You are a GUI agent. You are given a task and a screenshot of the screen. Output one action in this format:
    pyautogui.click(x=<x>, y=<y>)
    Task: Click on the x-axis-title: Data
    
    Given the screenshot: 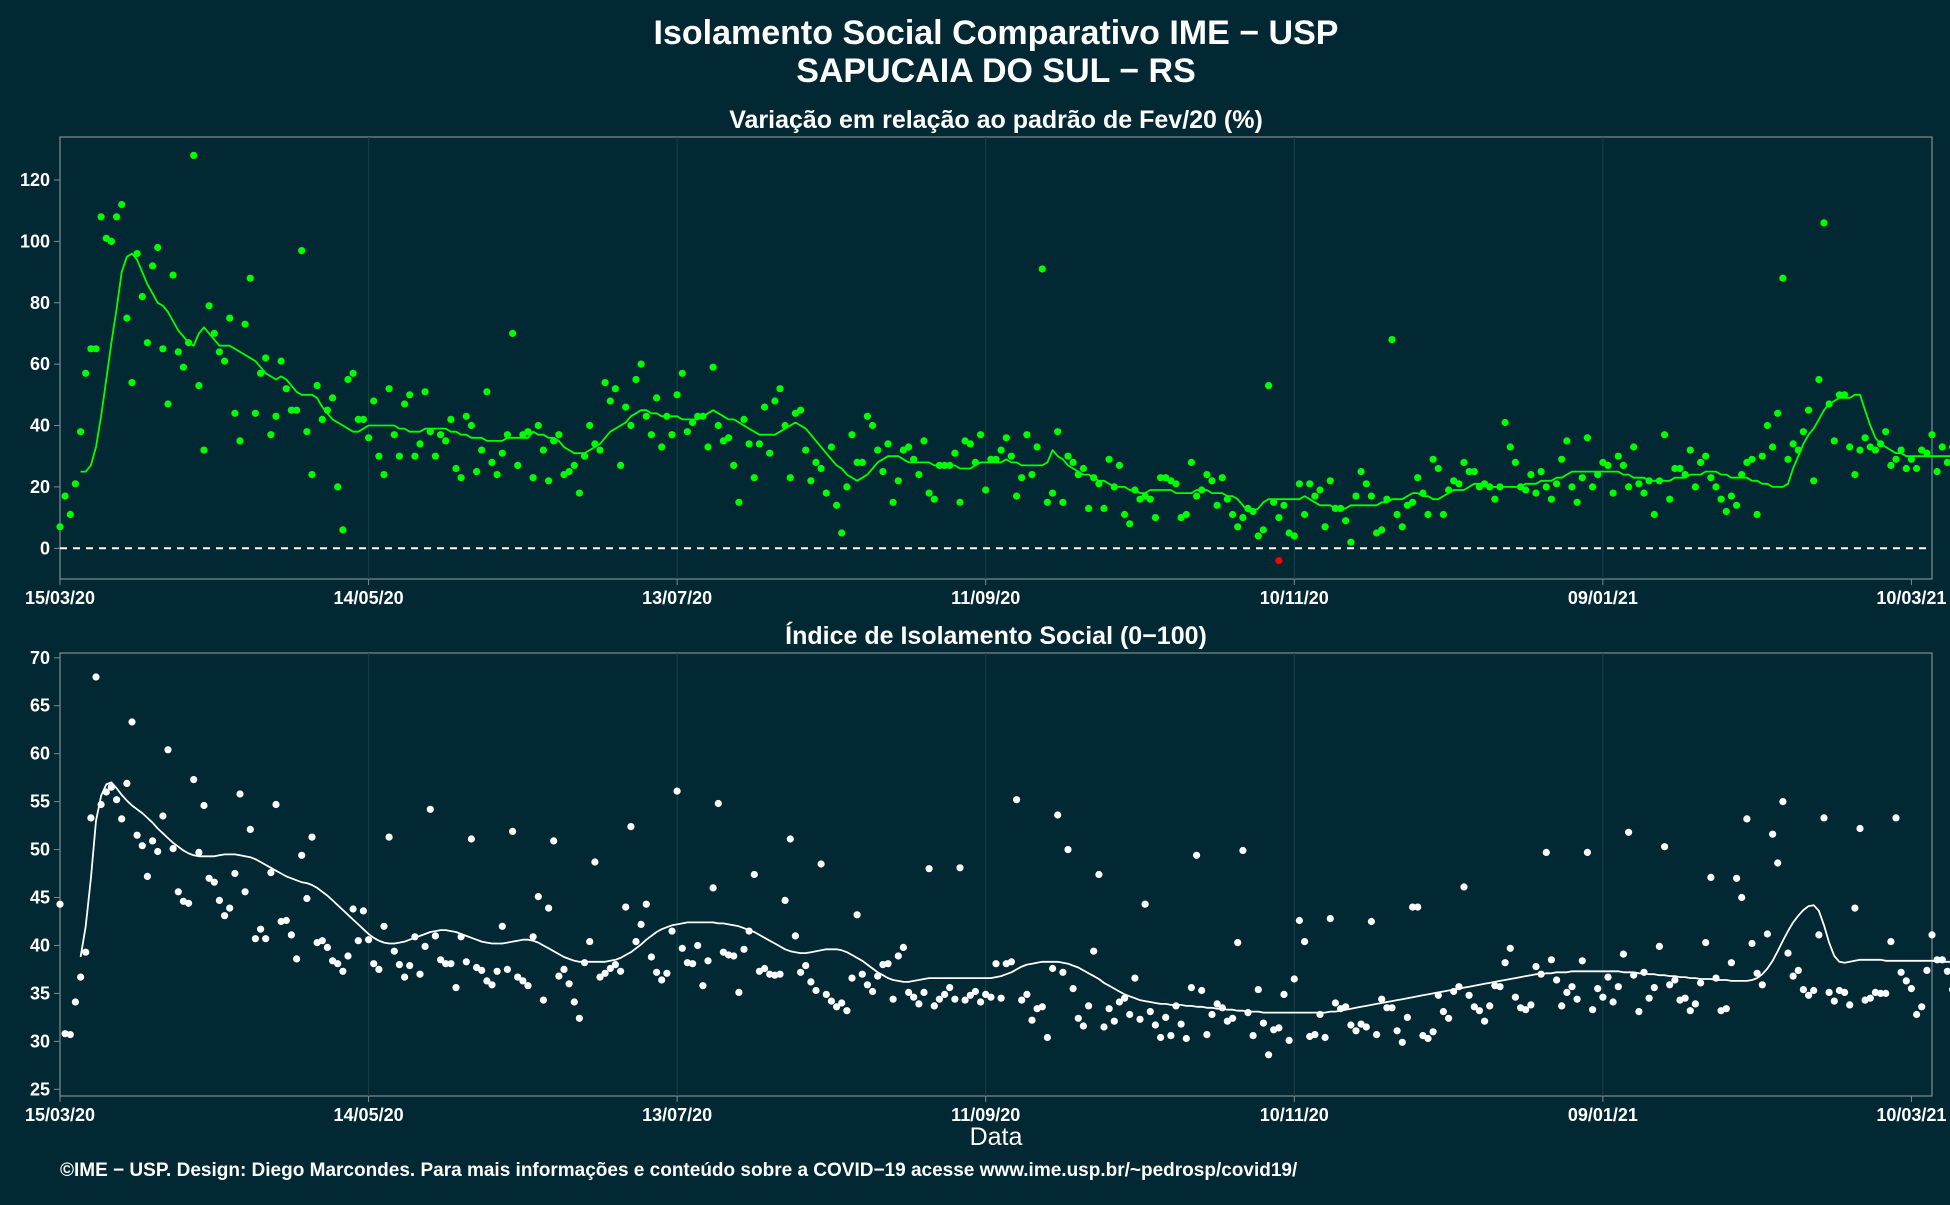 What is the action you would take?
    pyautogui.click(x=996, y=1137)
    